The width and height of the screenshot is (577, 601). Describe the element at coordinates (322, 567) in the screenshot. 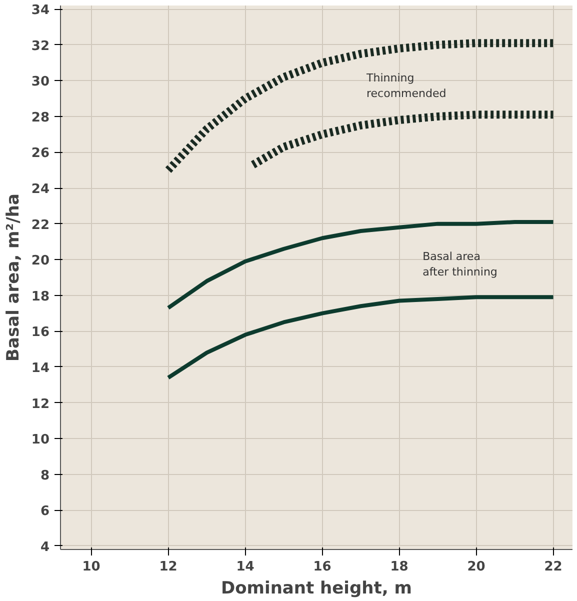

I see `x-tick-label: 16` at that location.